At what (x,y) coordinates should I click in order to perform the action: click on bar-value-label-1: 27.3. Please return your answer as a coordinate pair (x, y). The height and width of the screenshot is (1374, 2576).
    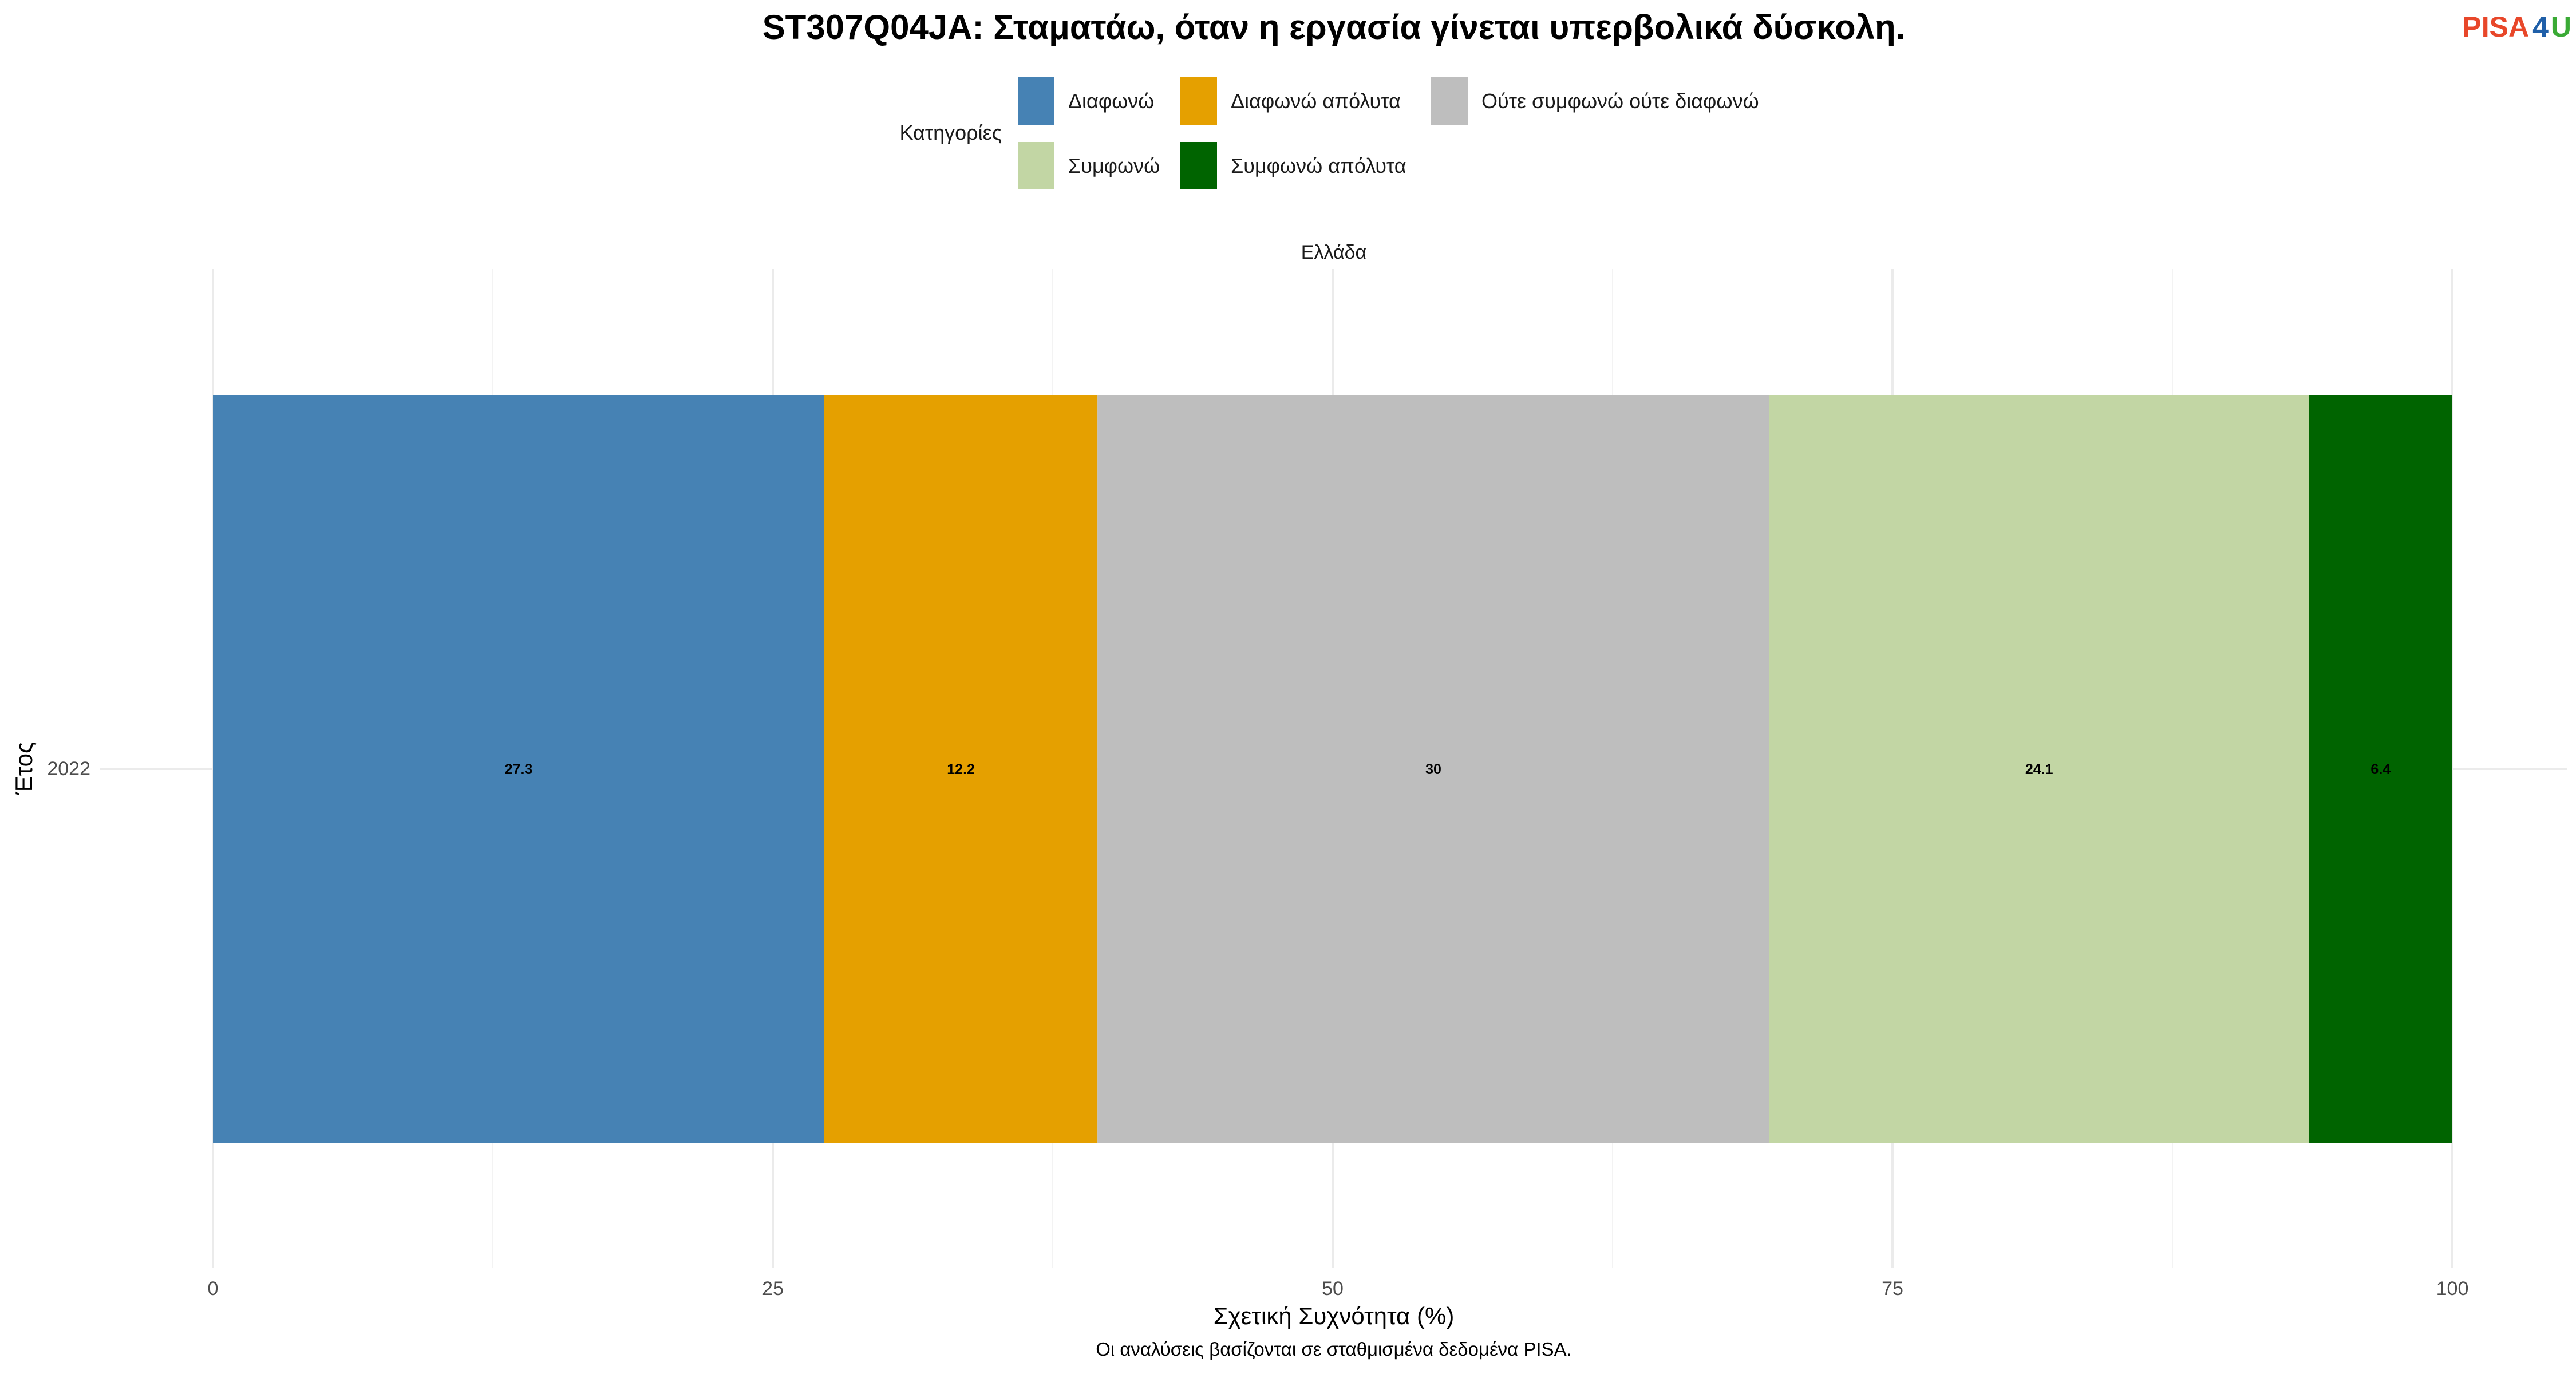
    Looking at the image, I should click on (519, 769).